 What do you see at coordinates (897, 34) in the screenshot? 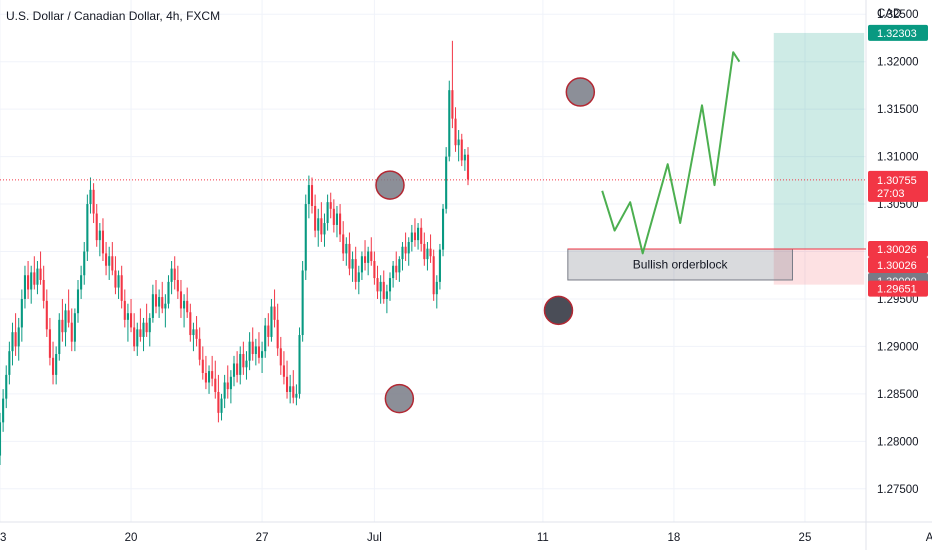
I see `target-price-tag: 1.32303` at bounding box center [897, 34].